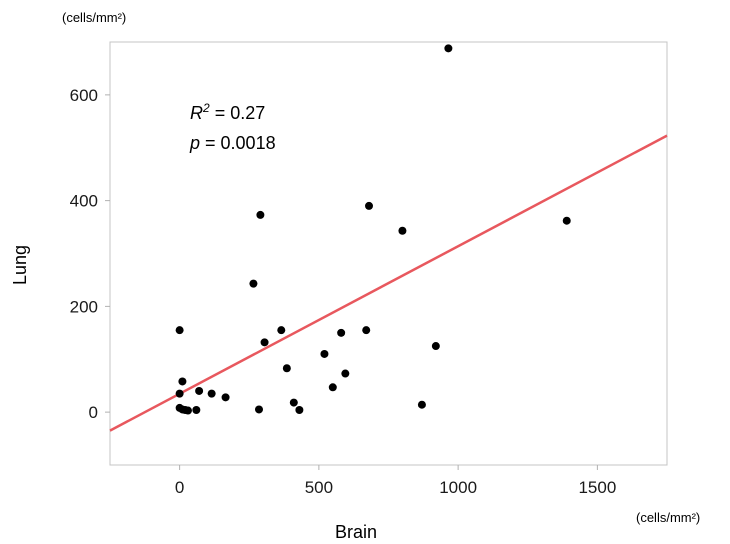 This screenshot has width=730, height=544. I want to click on x-axis-title: Brain, so click(356, 532).